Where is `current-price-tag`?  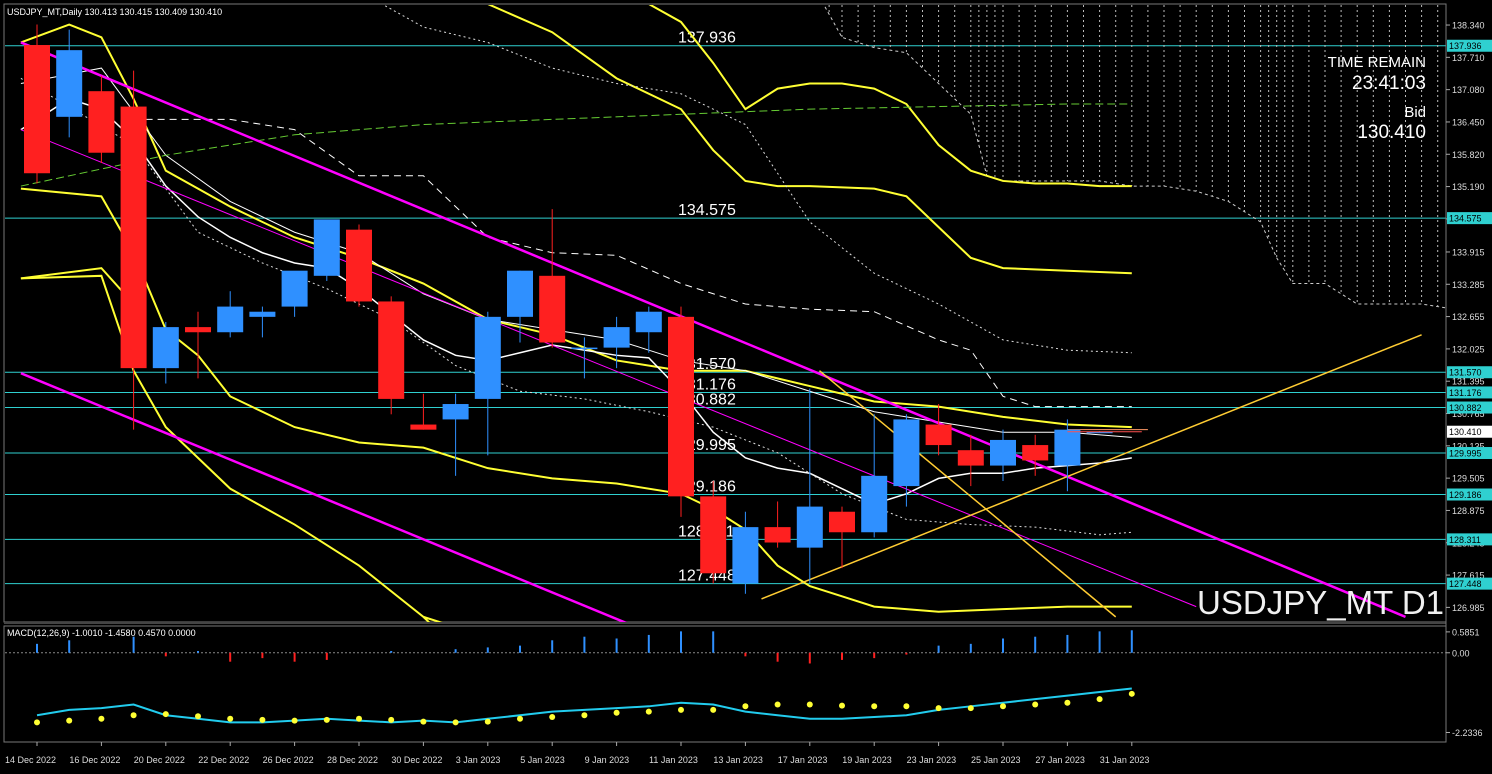
current-price-tag is located at coordinates (1469, 431).